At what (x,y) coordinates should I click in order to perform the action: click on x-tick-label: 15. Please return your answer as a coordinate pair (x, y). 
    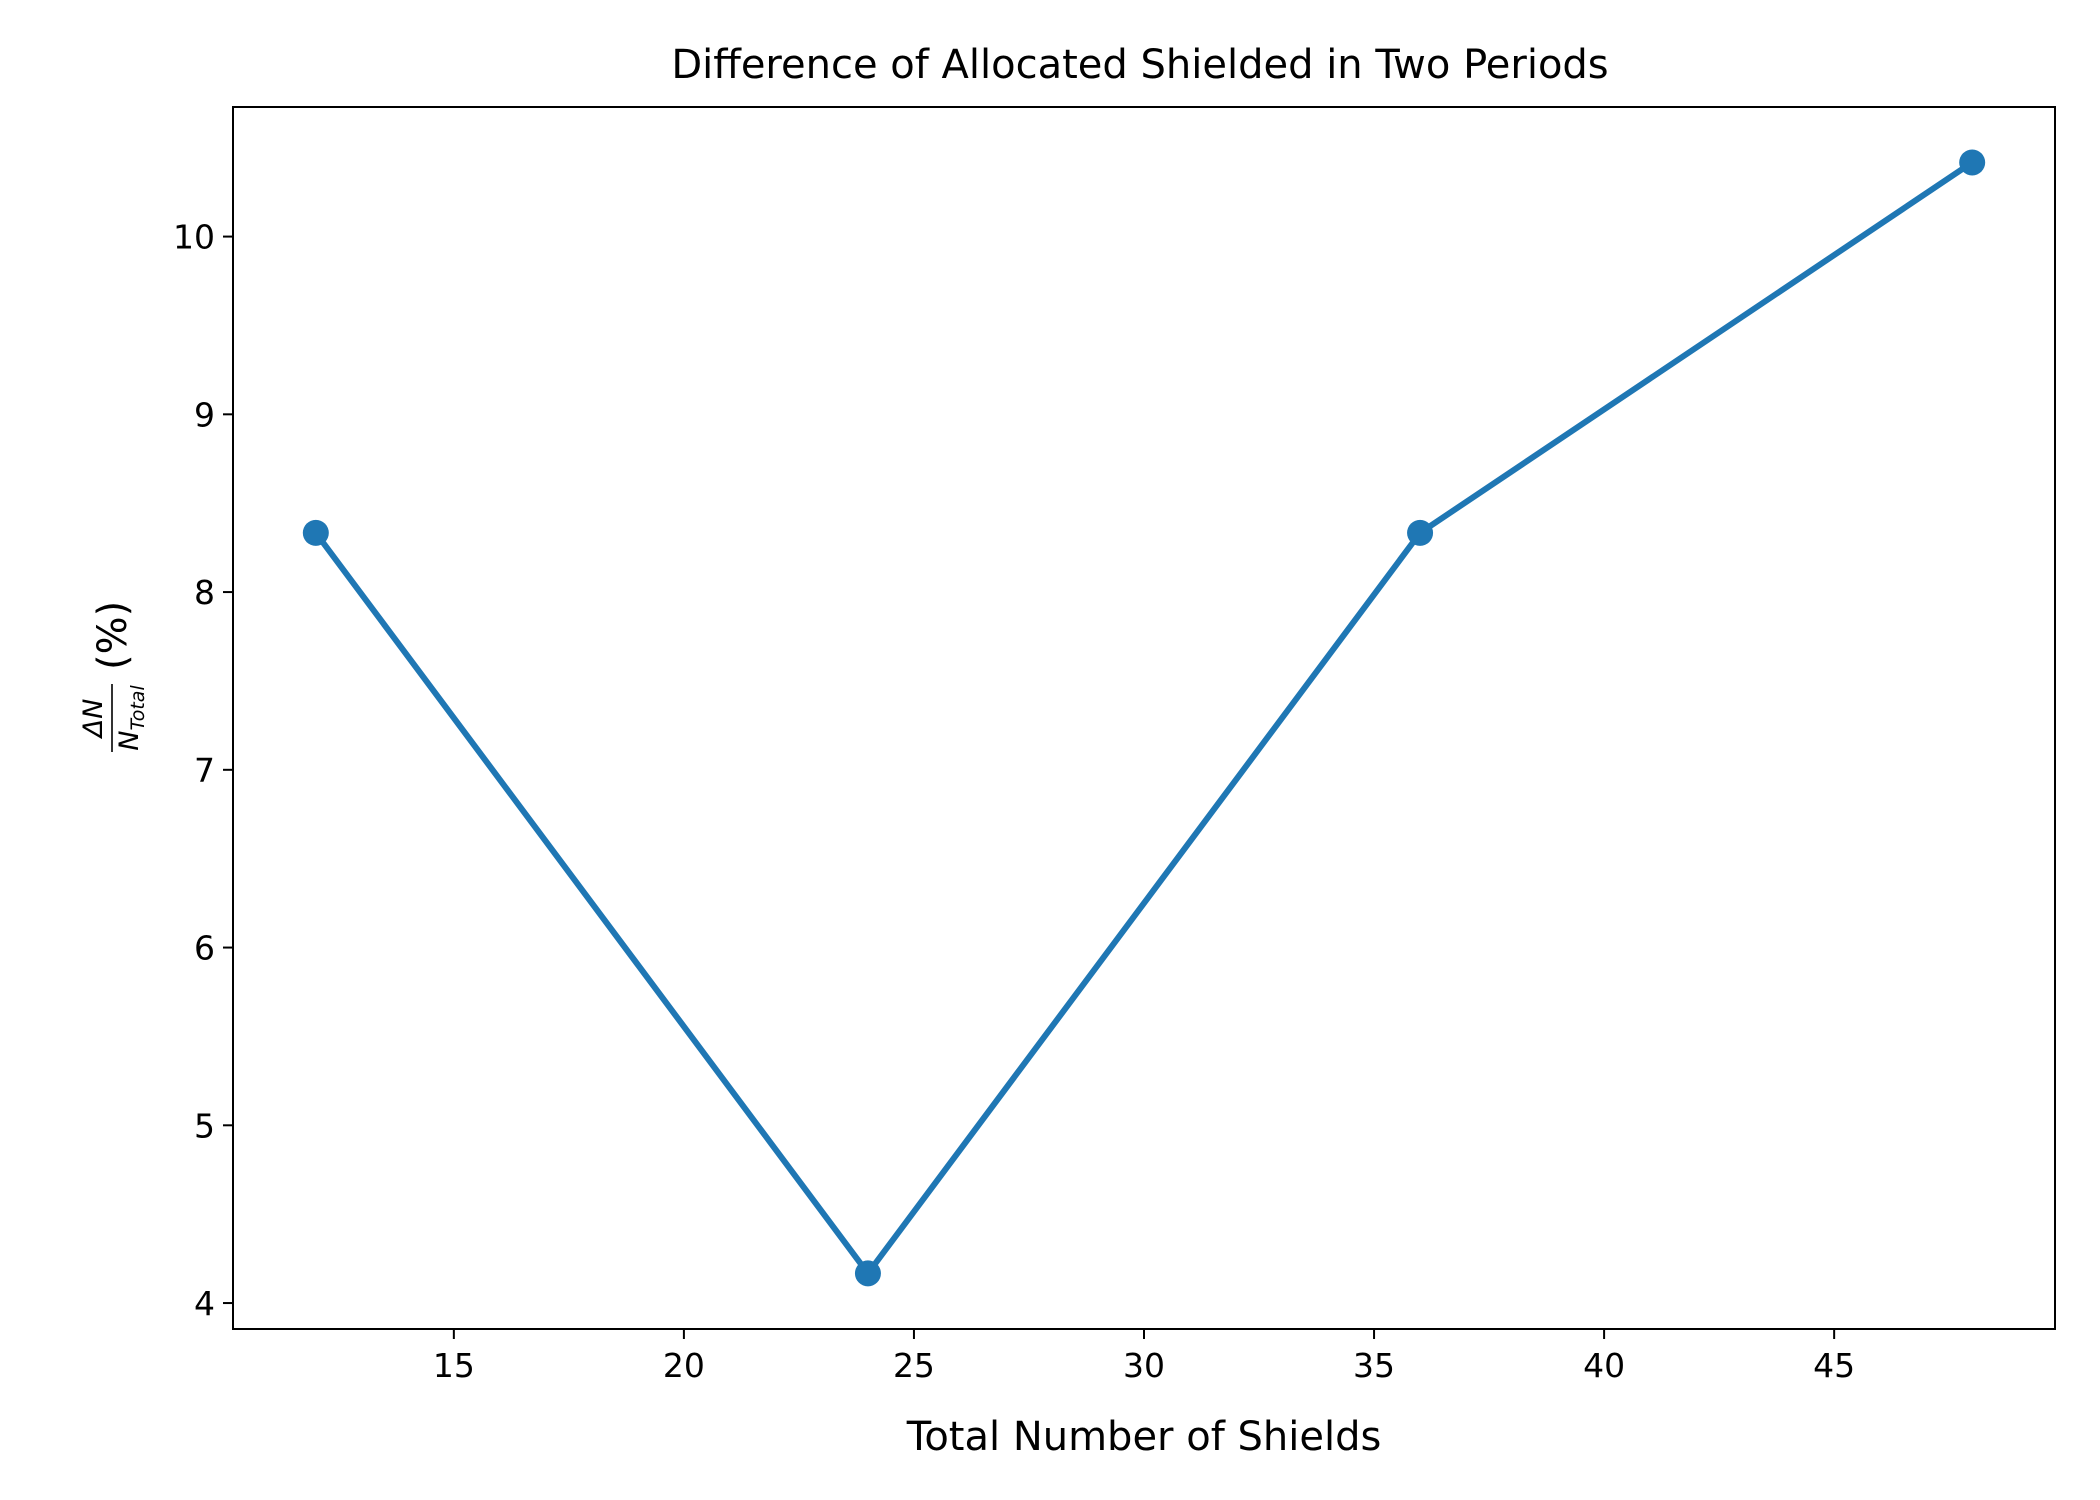
    Looking at the image, I should click on (454, 1365).